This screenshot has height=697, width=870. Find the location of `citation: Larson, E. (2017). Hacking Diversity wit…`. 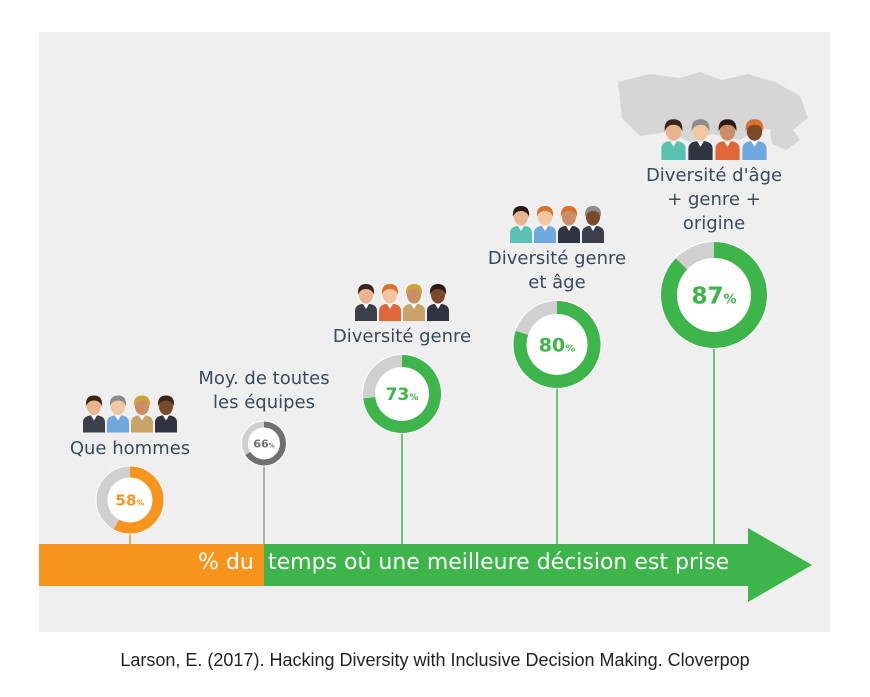

citation: Larson, E. (2017). Hacking Diversity wit… is located at coordinates (435, 660).